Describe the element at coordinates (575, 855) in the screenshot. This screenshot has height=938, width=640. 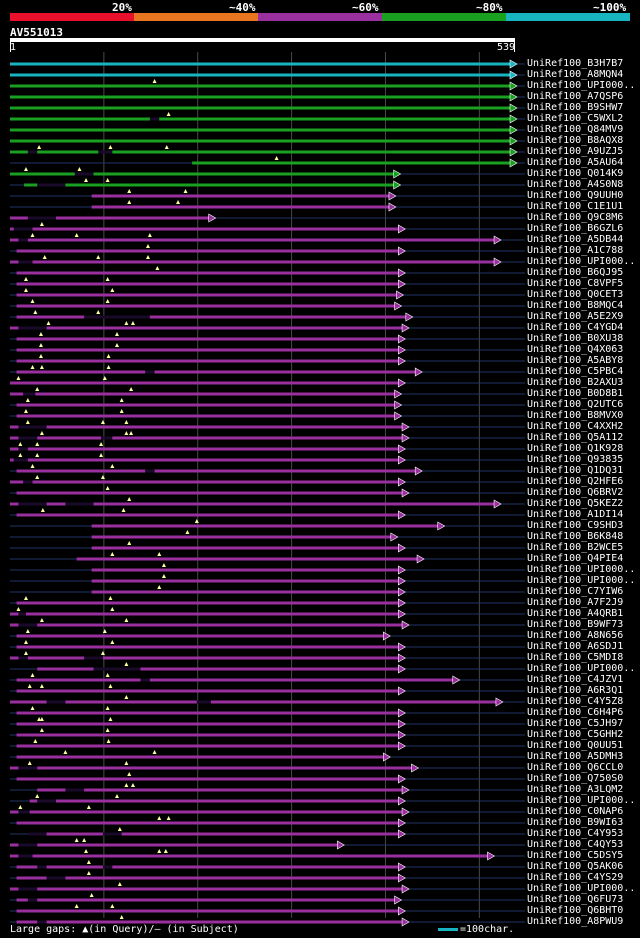
I see `hit-label: UniRef100_C5DSY5` at that location.